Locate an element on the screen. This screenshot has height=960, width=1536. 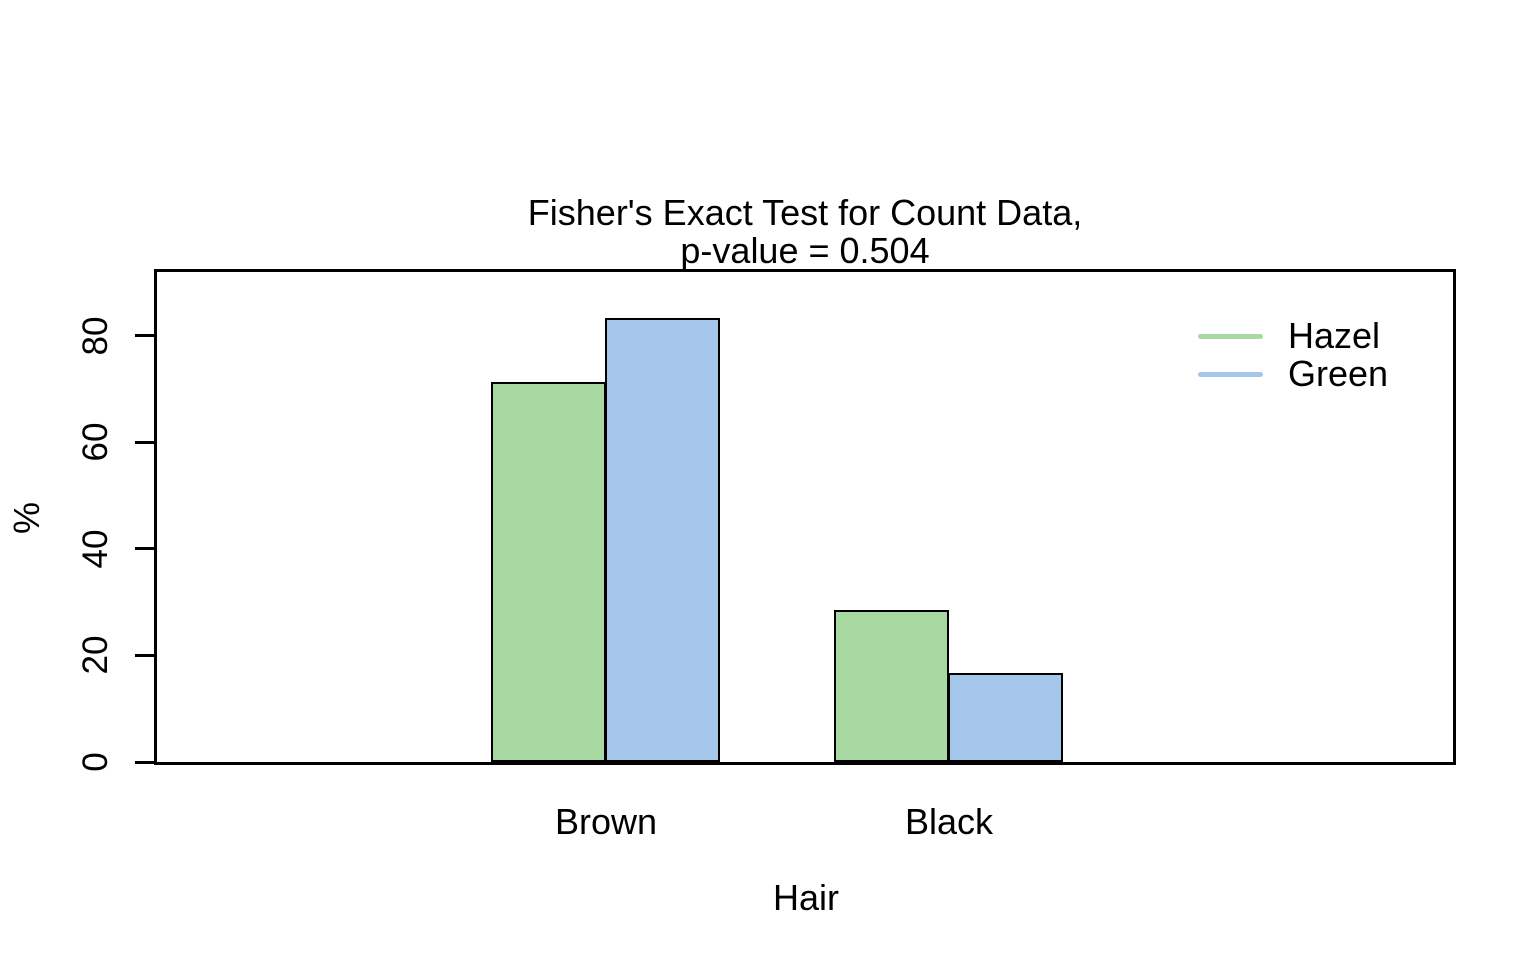
y-tick-label: 0 is located at coordinates (95, 762).